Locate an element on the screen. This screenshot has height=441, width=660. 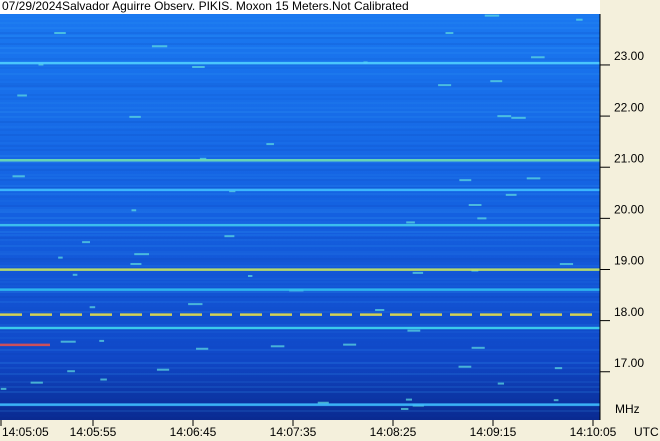
x-tick-label: 14:08:25 is located at coordinates (393, 432).